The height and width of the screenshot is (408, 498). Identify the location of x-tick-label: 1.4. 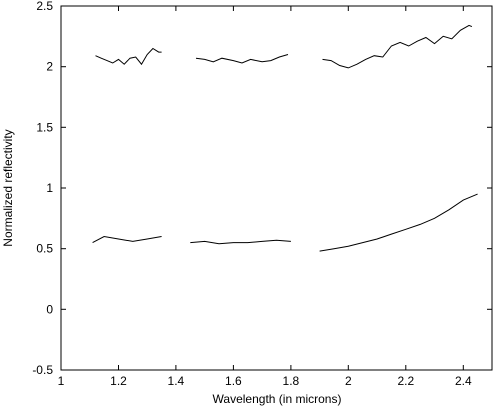
(176, 381).